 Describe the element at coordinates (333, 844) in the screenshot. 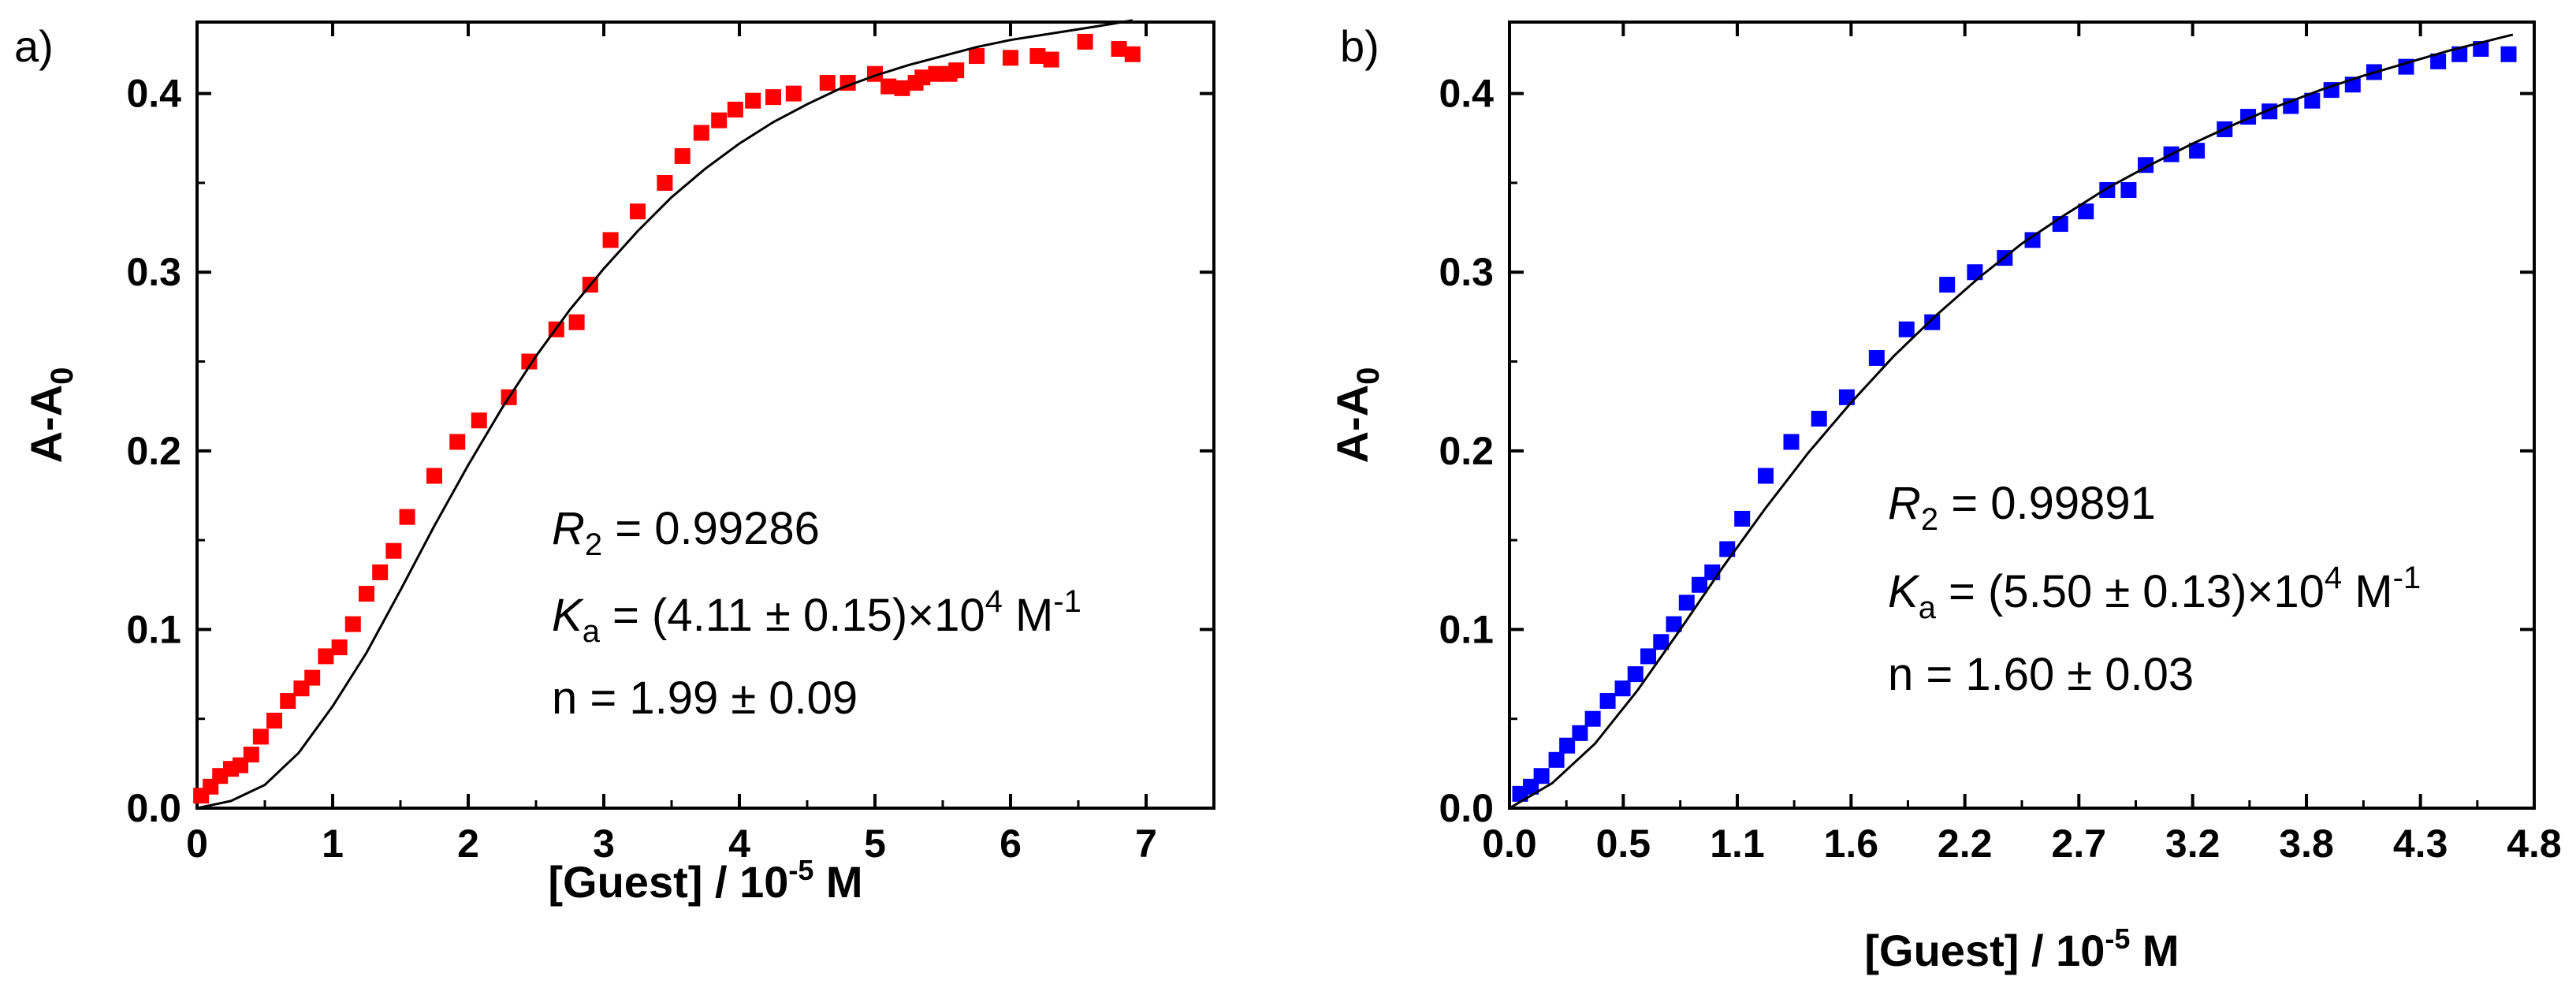

I see `x-tick-label: 1` at that location.